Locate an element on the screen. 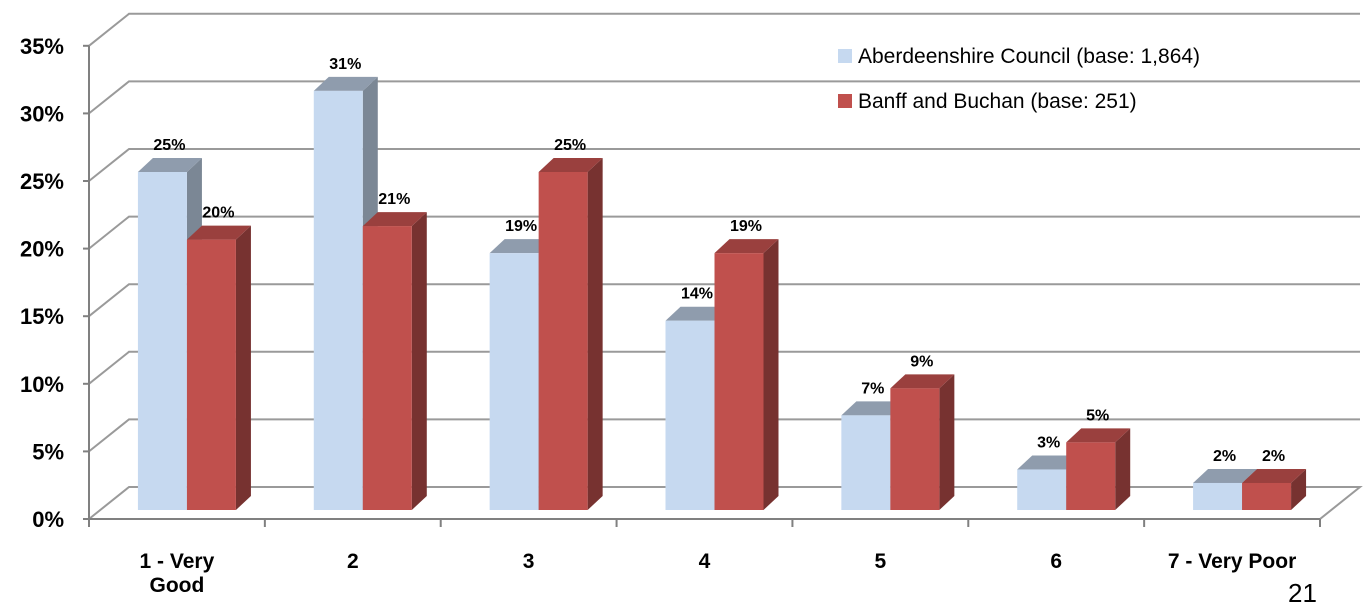 The image size is (1367, 609). data-label: 7% is located at coordinates (872, 388).